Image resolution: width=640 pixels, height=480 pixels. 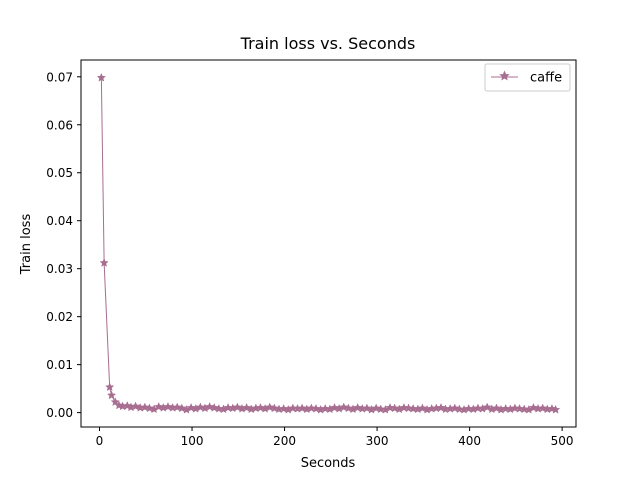 What do you see at coordinates (328, 43) in the screenshot?
I see `chart-title: Train loss vs. Seconds` at bounding box center [328, 43].